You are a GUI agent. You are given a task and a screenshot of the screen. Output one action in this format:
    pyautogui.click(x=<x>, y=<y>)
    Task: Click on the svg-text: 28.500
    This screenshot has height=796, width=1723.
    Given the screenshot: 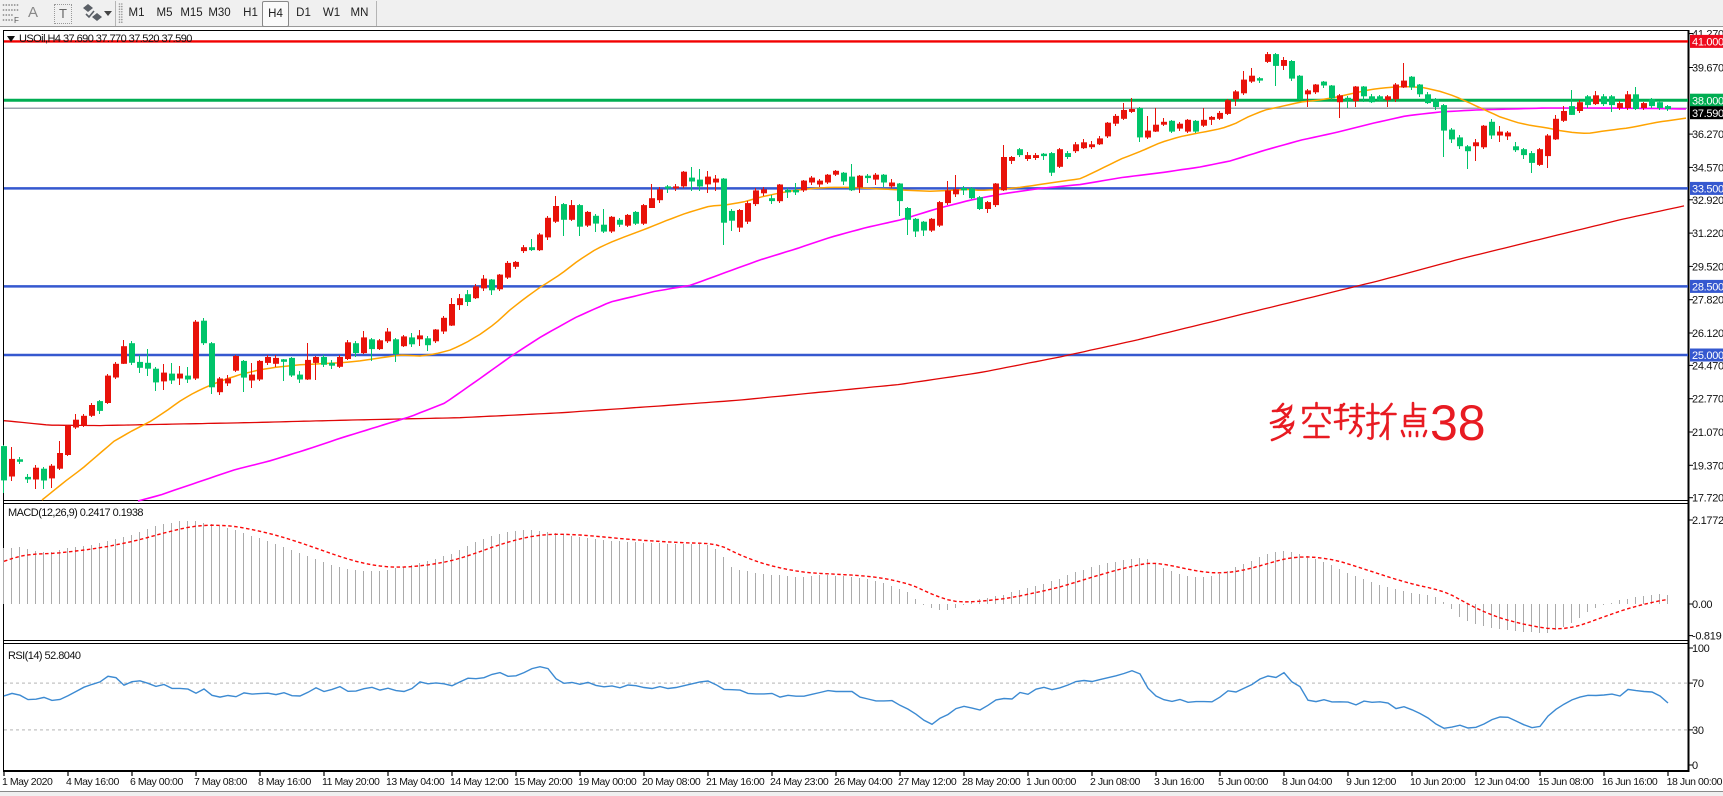 What is the action you would take?
    pyautogui.click(x=1707, y=288)
    